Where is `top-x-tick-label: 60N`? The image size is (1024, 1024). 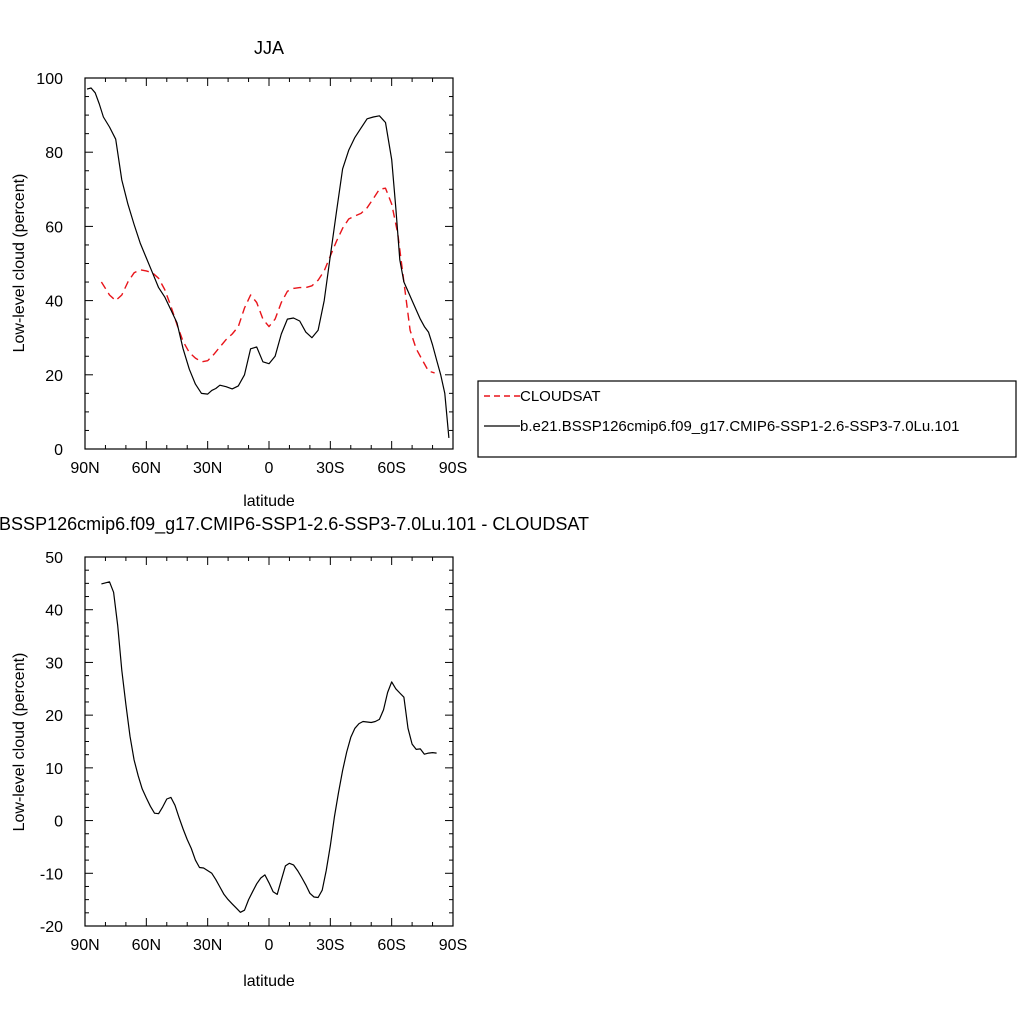 top-x-tick-label: 60N is located at coordinates (146, 468).